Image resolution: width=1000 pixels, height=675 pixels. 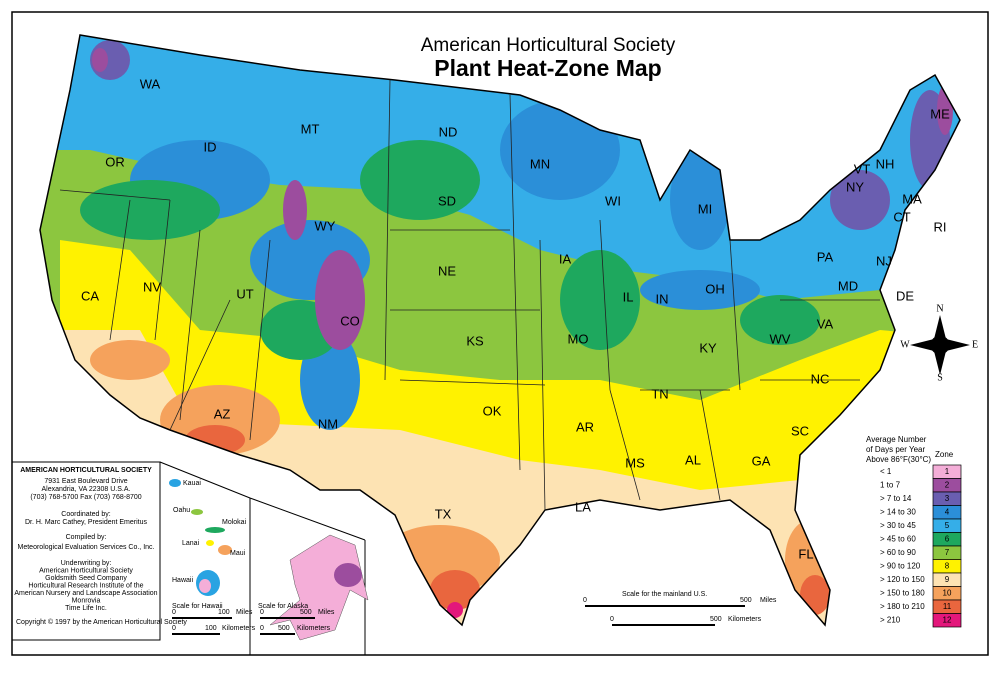 What do you see at coordinates (902, 579) in the screenshot?
I see `zone-range: > 120 to 150` at bounding box center [902, 579].